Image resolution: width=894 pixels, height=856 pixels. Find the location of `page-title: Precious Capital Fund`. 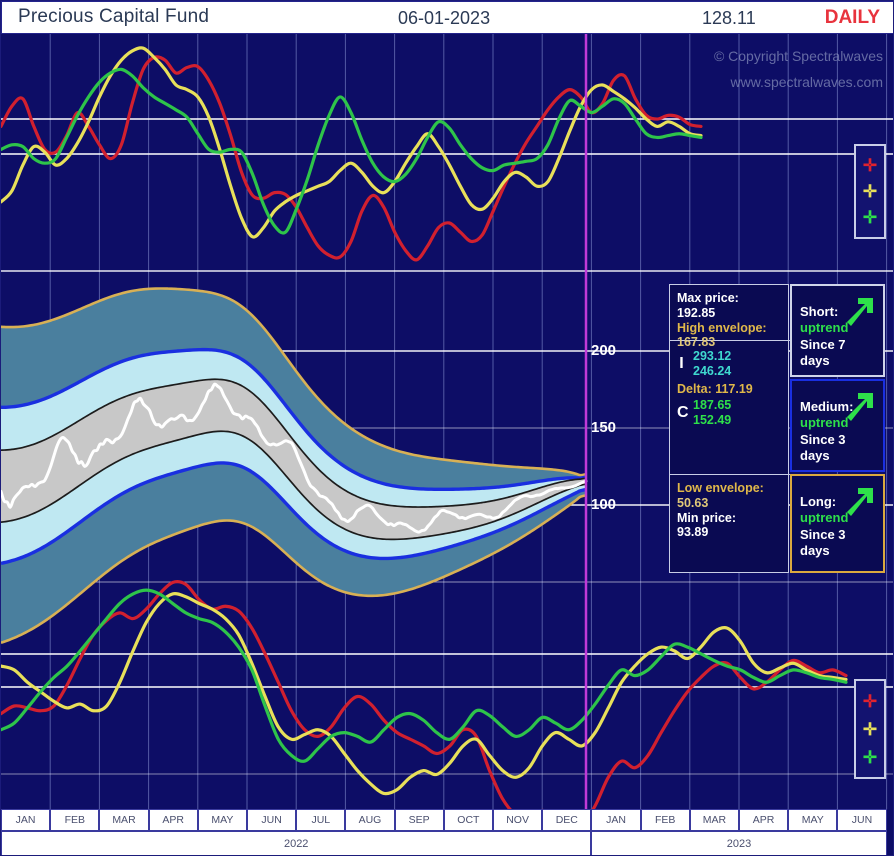

page-title: Precious Capital Fund is located at coordinates (114, 16).